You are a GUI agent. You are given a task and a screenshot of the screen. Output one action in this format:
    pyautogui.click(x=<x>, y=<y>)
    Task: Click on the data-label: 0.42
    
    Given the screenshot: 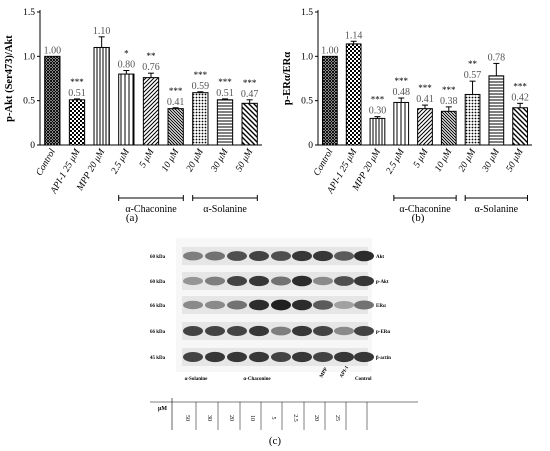 What is the action you would take?
    pyautogui.click(x=520, y=97)
    